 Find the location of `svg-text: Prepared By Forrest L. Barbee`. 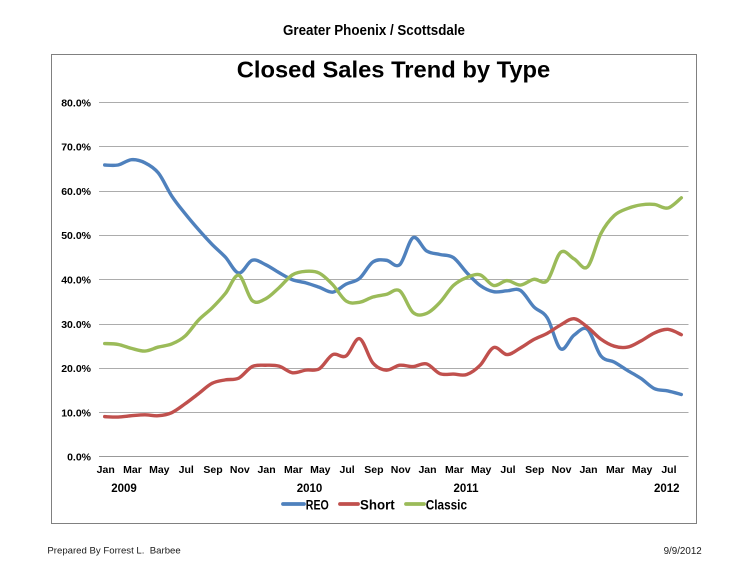

svg-text: Prepared By Forrest L. Barbee is located at coordinates (113, 551).